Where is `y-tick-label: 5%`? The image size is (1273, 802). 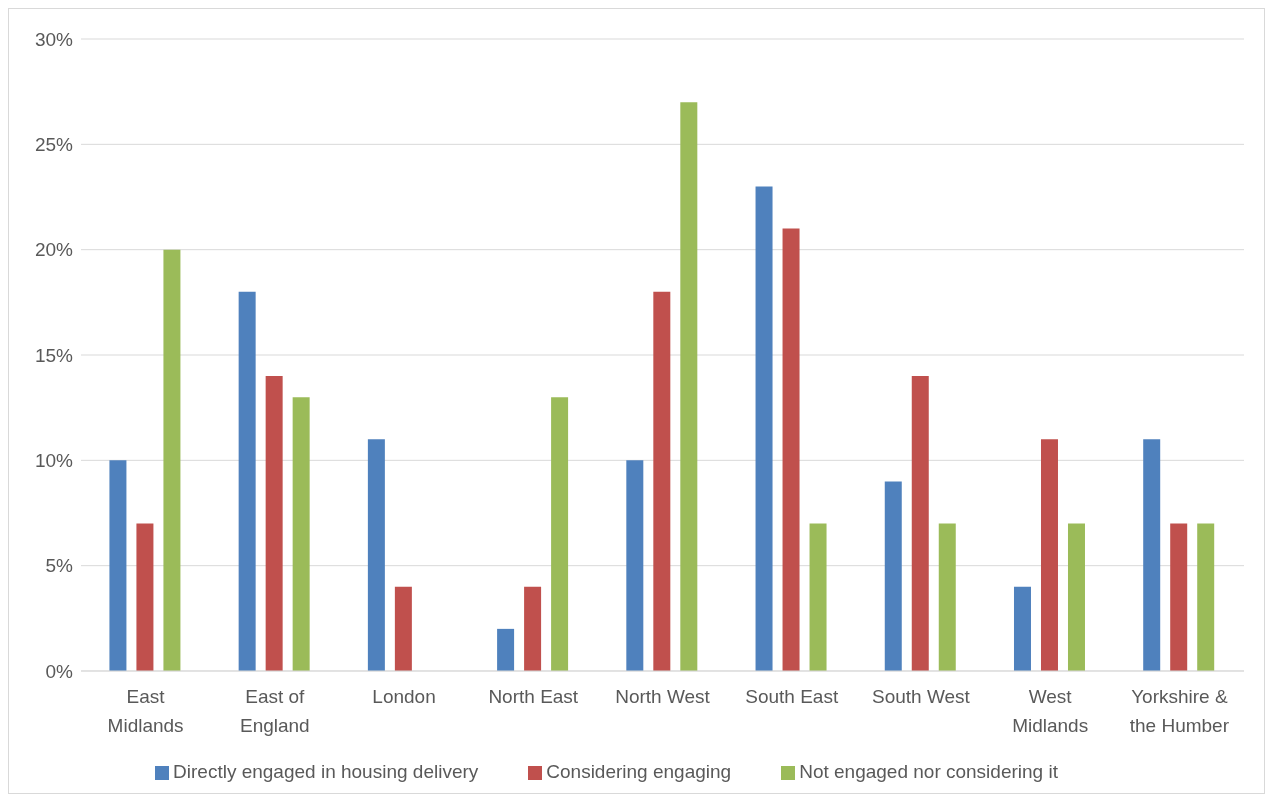 y-tick-label: 5% is located at coordinates (59, 566).